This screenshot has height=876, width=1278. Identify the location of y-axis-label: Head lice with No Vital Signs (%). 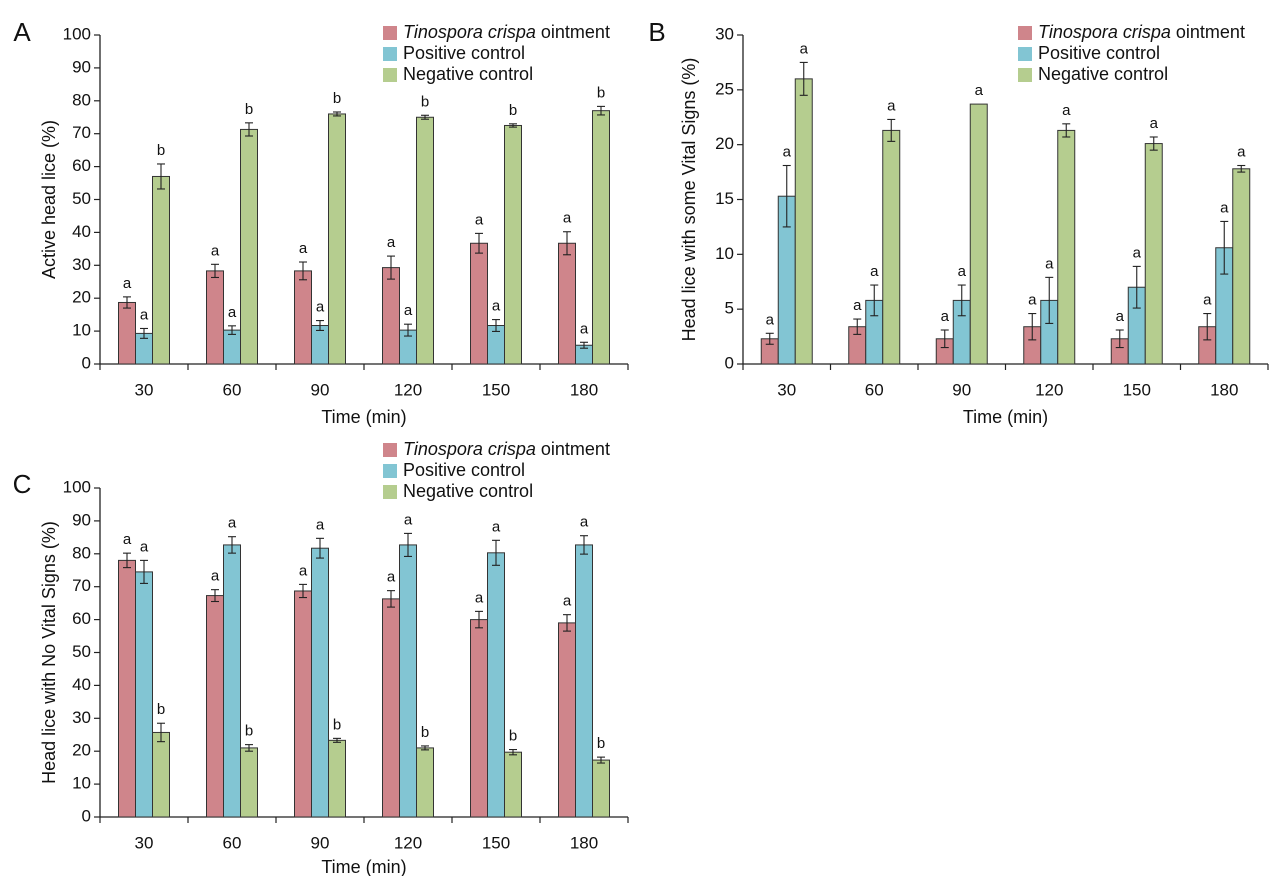
(49, 652).